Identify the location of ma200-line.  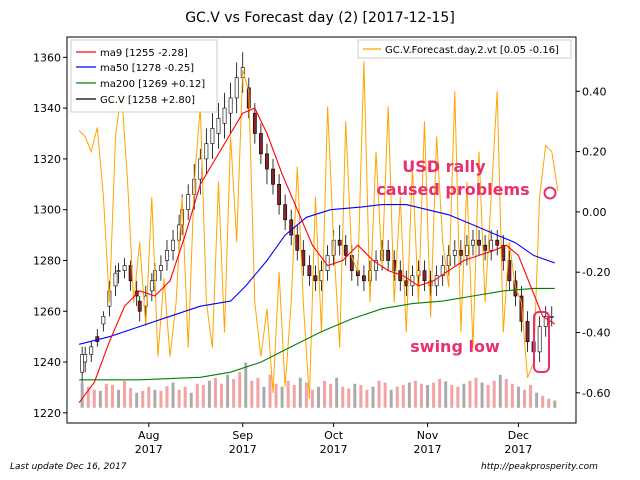
(317, 334).